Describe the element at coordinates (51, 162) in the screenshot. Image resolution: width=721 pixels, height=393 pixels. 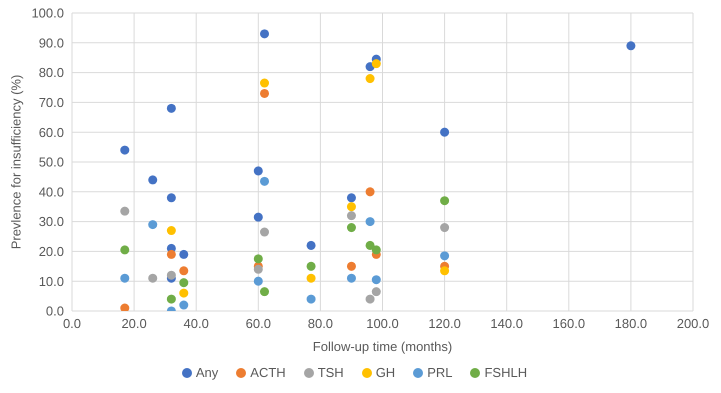
I see `y-tick-label: 50.0` at that location.